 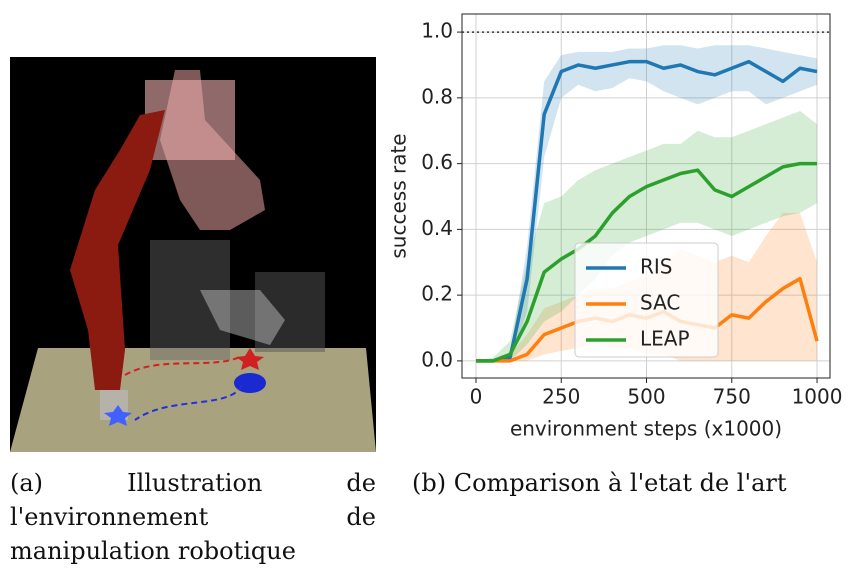 I want to click on ghost-gripper, so click(x=242, y=317).